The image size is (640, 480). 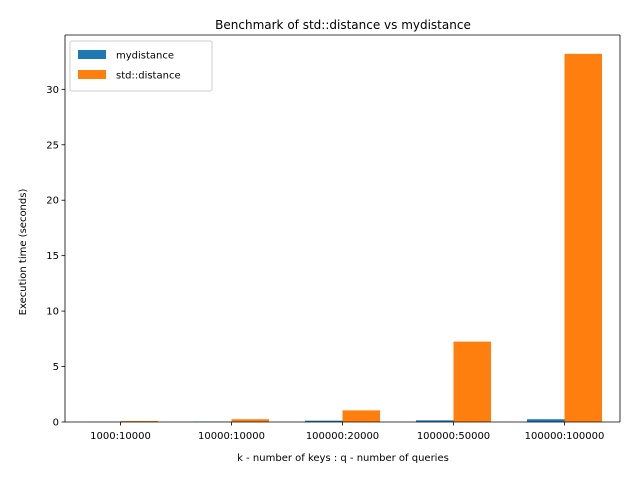 What do you see at coordinates (148, 76) in the screenshot?
I see `legend-entry: std::distance` at bounding box center [148, 76].